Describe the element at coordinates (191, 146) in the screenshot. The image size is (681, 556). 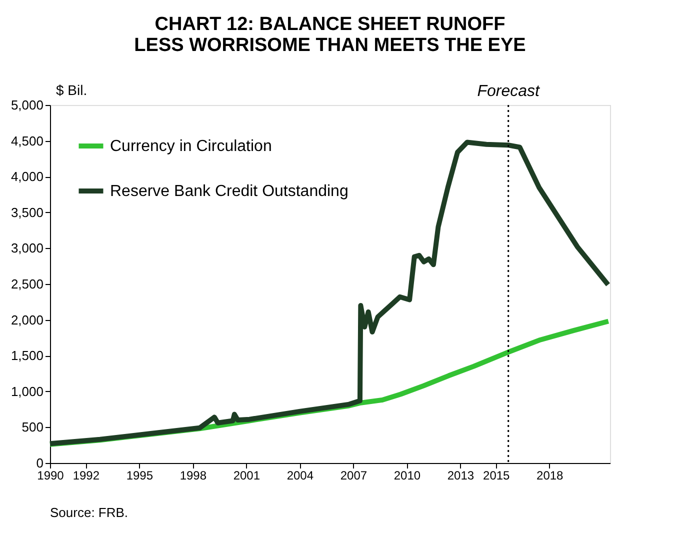
I see `legend-label: Currency in Circulation` at that location.